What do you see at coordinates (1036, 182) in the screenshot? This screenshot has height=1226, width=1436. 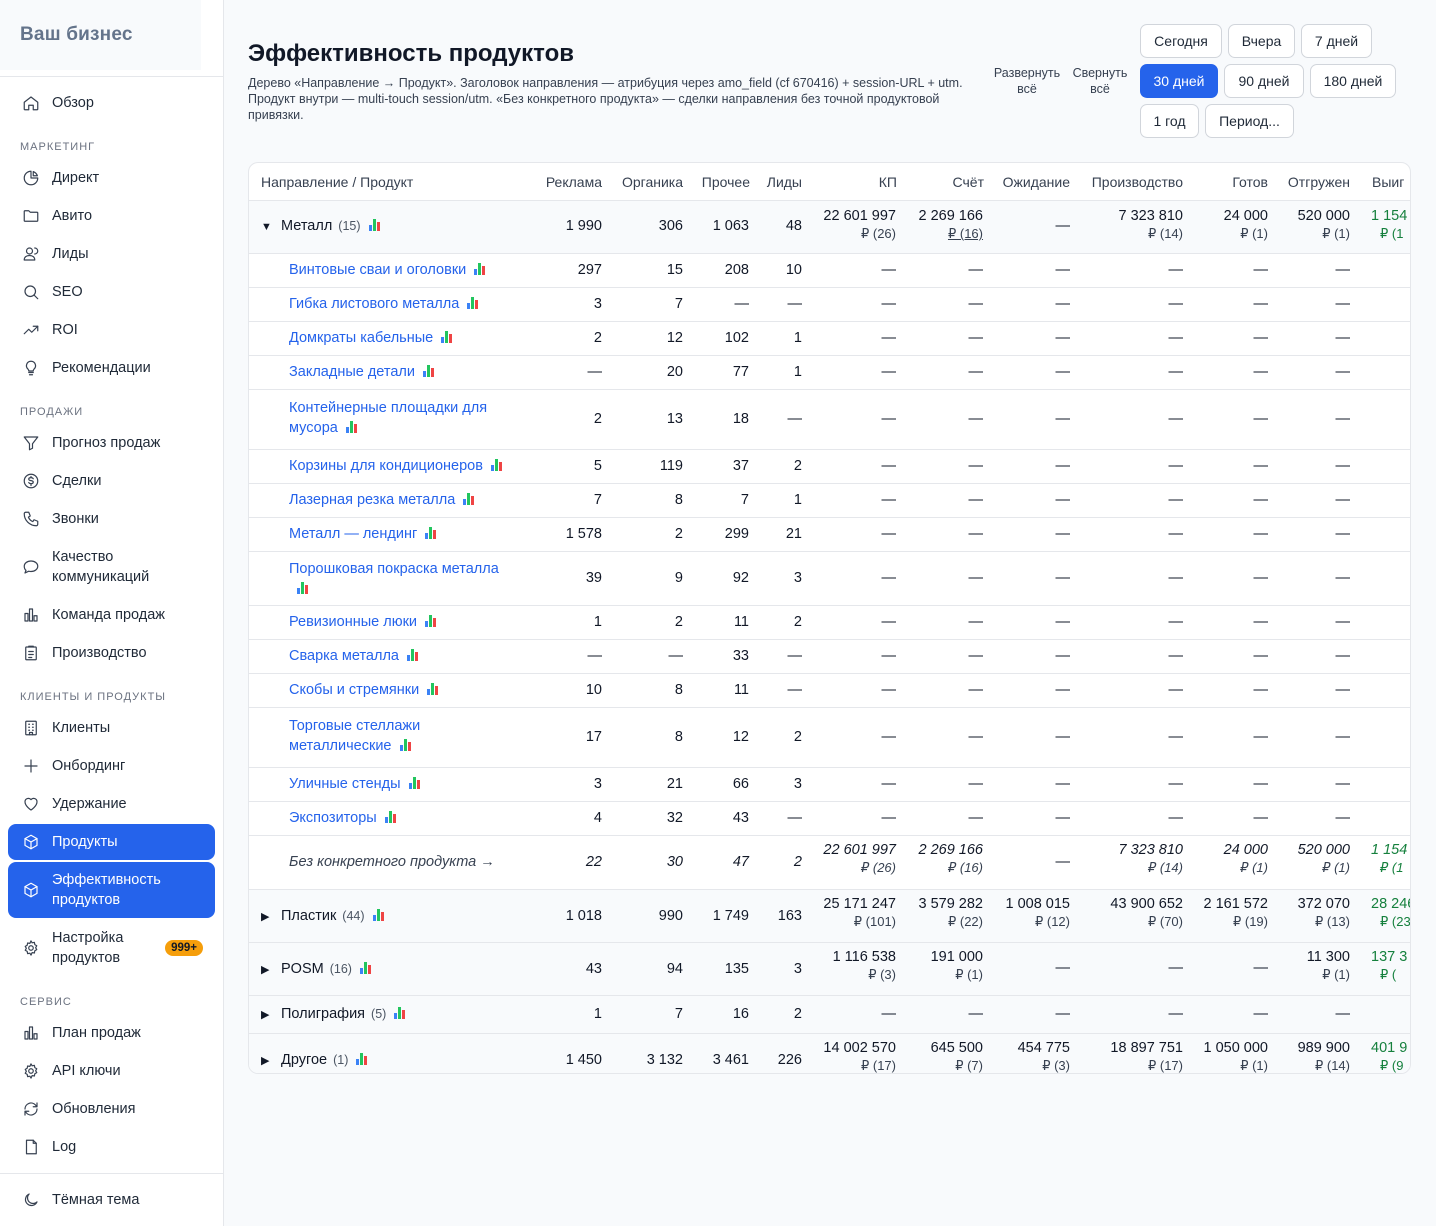 I see `col-waiting: Ожидание` at bounding box center [1036, 182].